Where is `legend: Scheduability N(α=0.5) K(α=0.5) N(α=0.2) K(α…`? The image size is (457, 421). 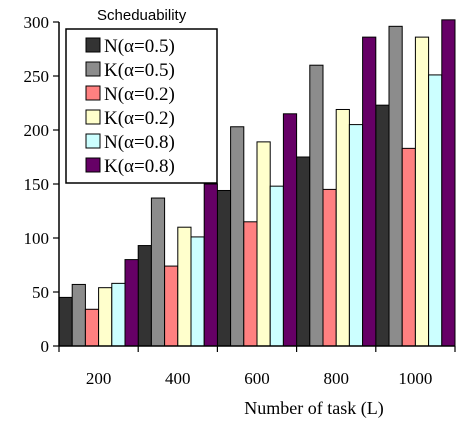
legend: Scheduability N(α=0.5) K(α=0.5) N(α=0.2) K(α… is located at coordinates (141, 95).